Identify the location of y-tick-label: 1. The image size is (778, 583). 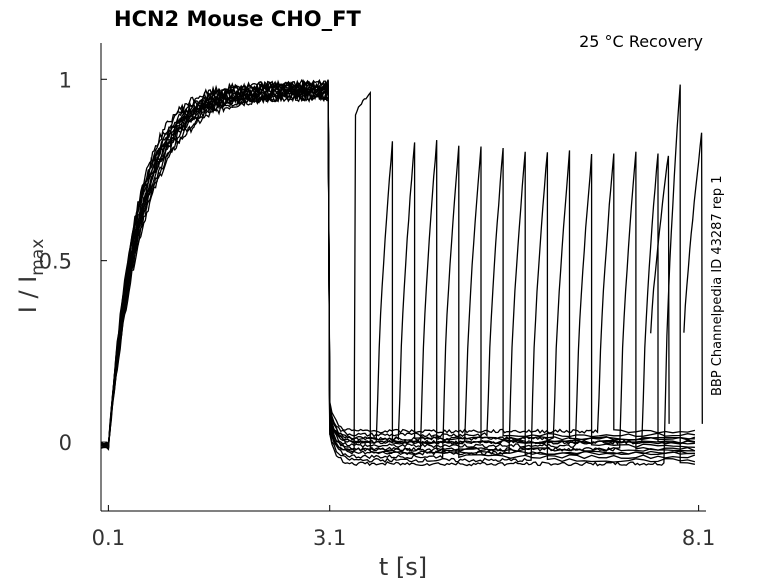
(65, 80).